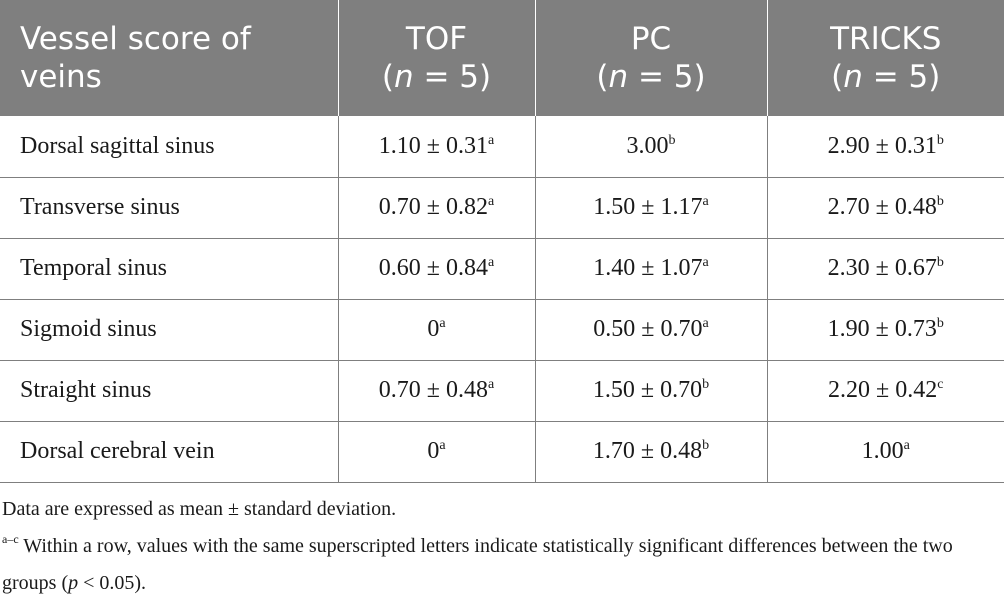  I want to click on header-pc-n: (n = 5), so click(651, 77).